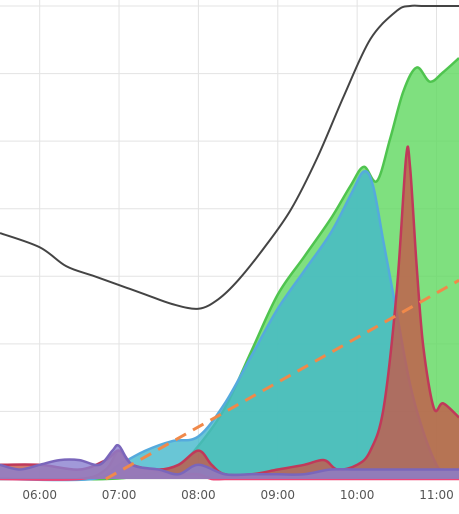 The height and width of the screenshot is (514, 459). Describe the element at coordinates (436, 495) in the screenshot. I see `x-tick-label: 11:00` at that location.